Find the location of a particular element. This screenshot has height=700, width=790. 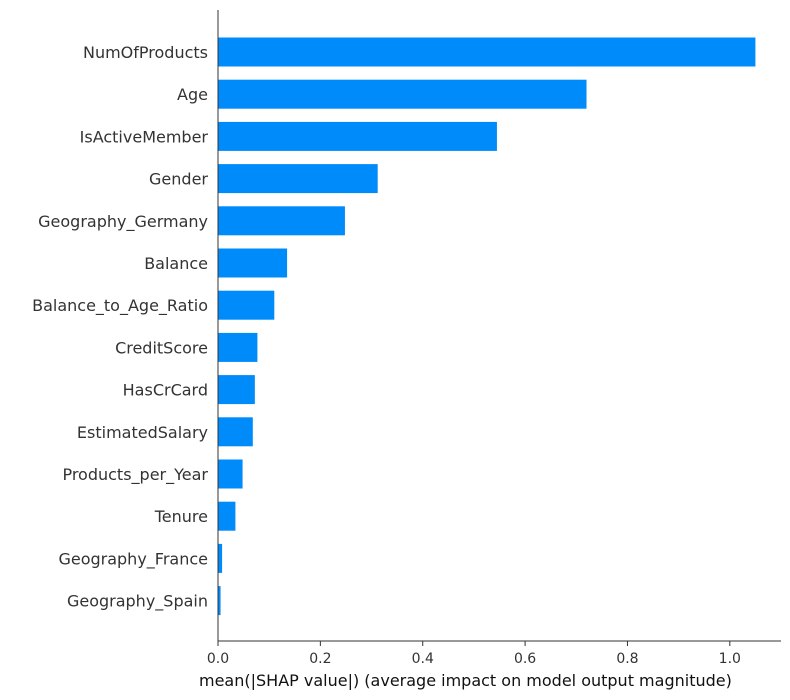

bar-Geography_France is located at coordinates (220, 558).